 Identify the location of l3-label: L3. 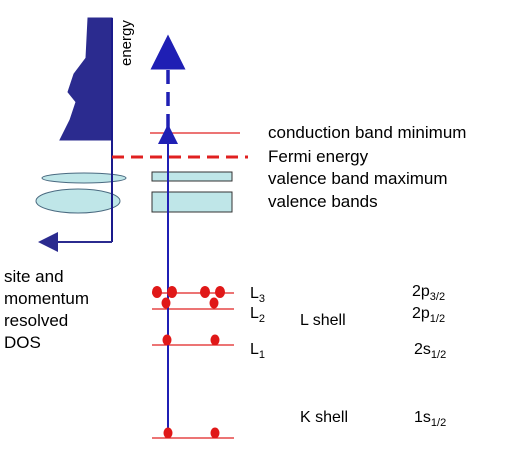
(258, 295).